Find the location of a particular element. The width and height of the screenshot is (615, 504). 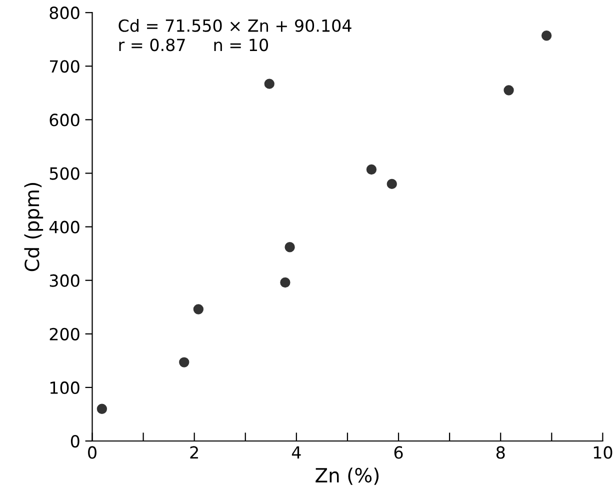

y-tick-label: 500 is located at coordinates (65, 173).